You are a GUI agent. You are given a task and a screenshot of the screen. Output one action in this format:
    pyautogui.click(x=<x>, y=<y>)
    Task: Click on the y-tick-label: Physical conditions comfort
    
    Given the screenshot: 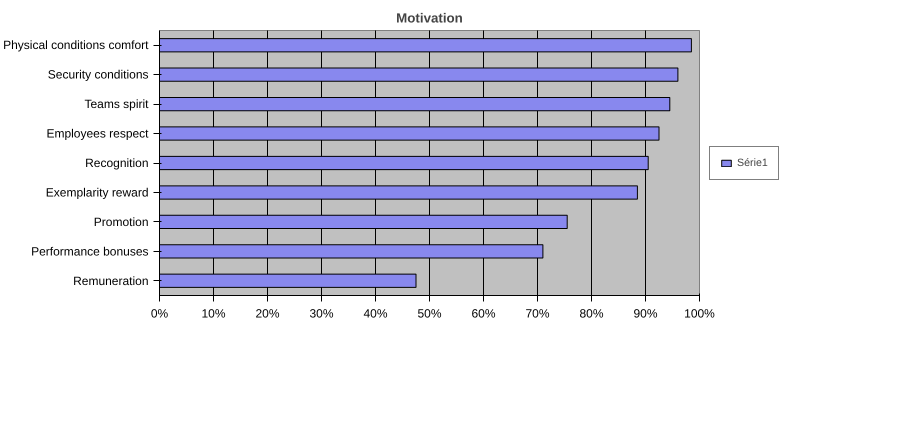 What is the action you would take?
    pyautogui.click(x=76, y=45)
    